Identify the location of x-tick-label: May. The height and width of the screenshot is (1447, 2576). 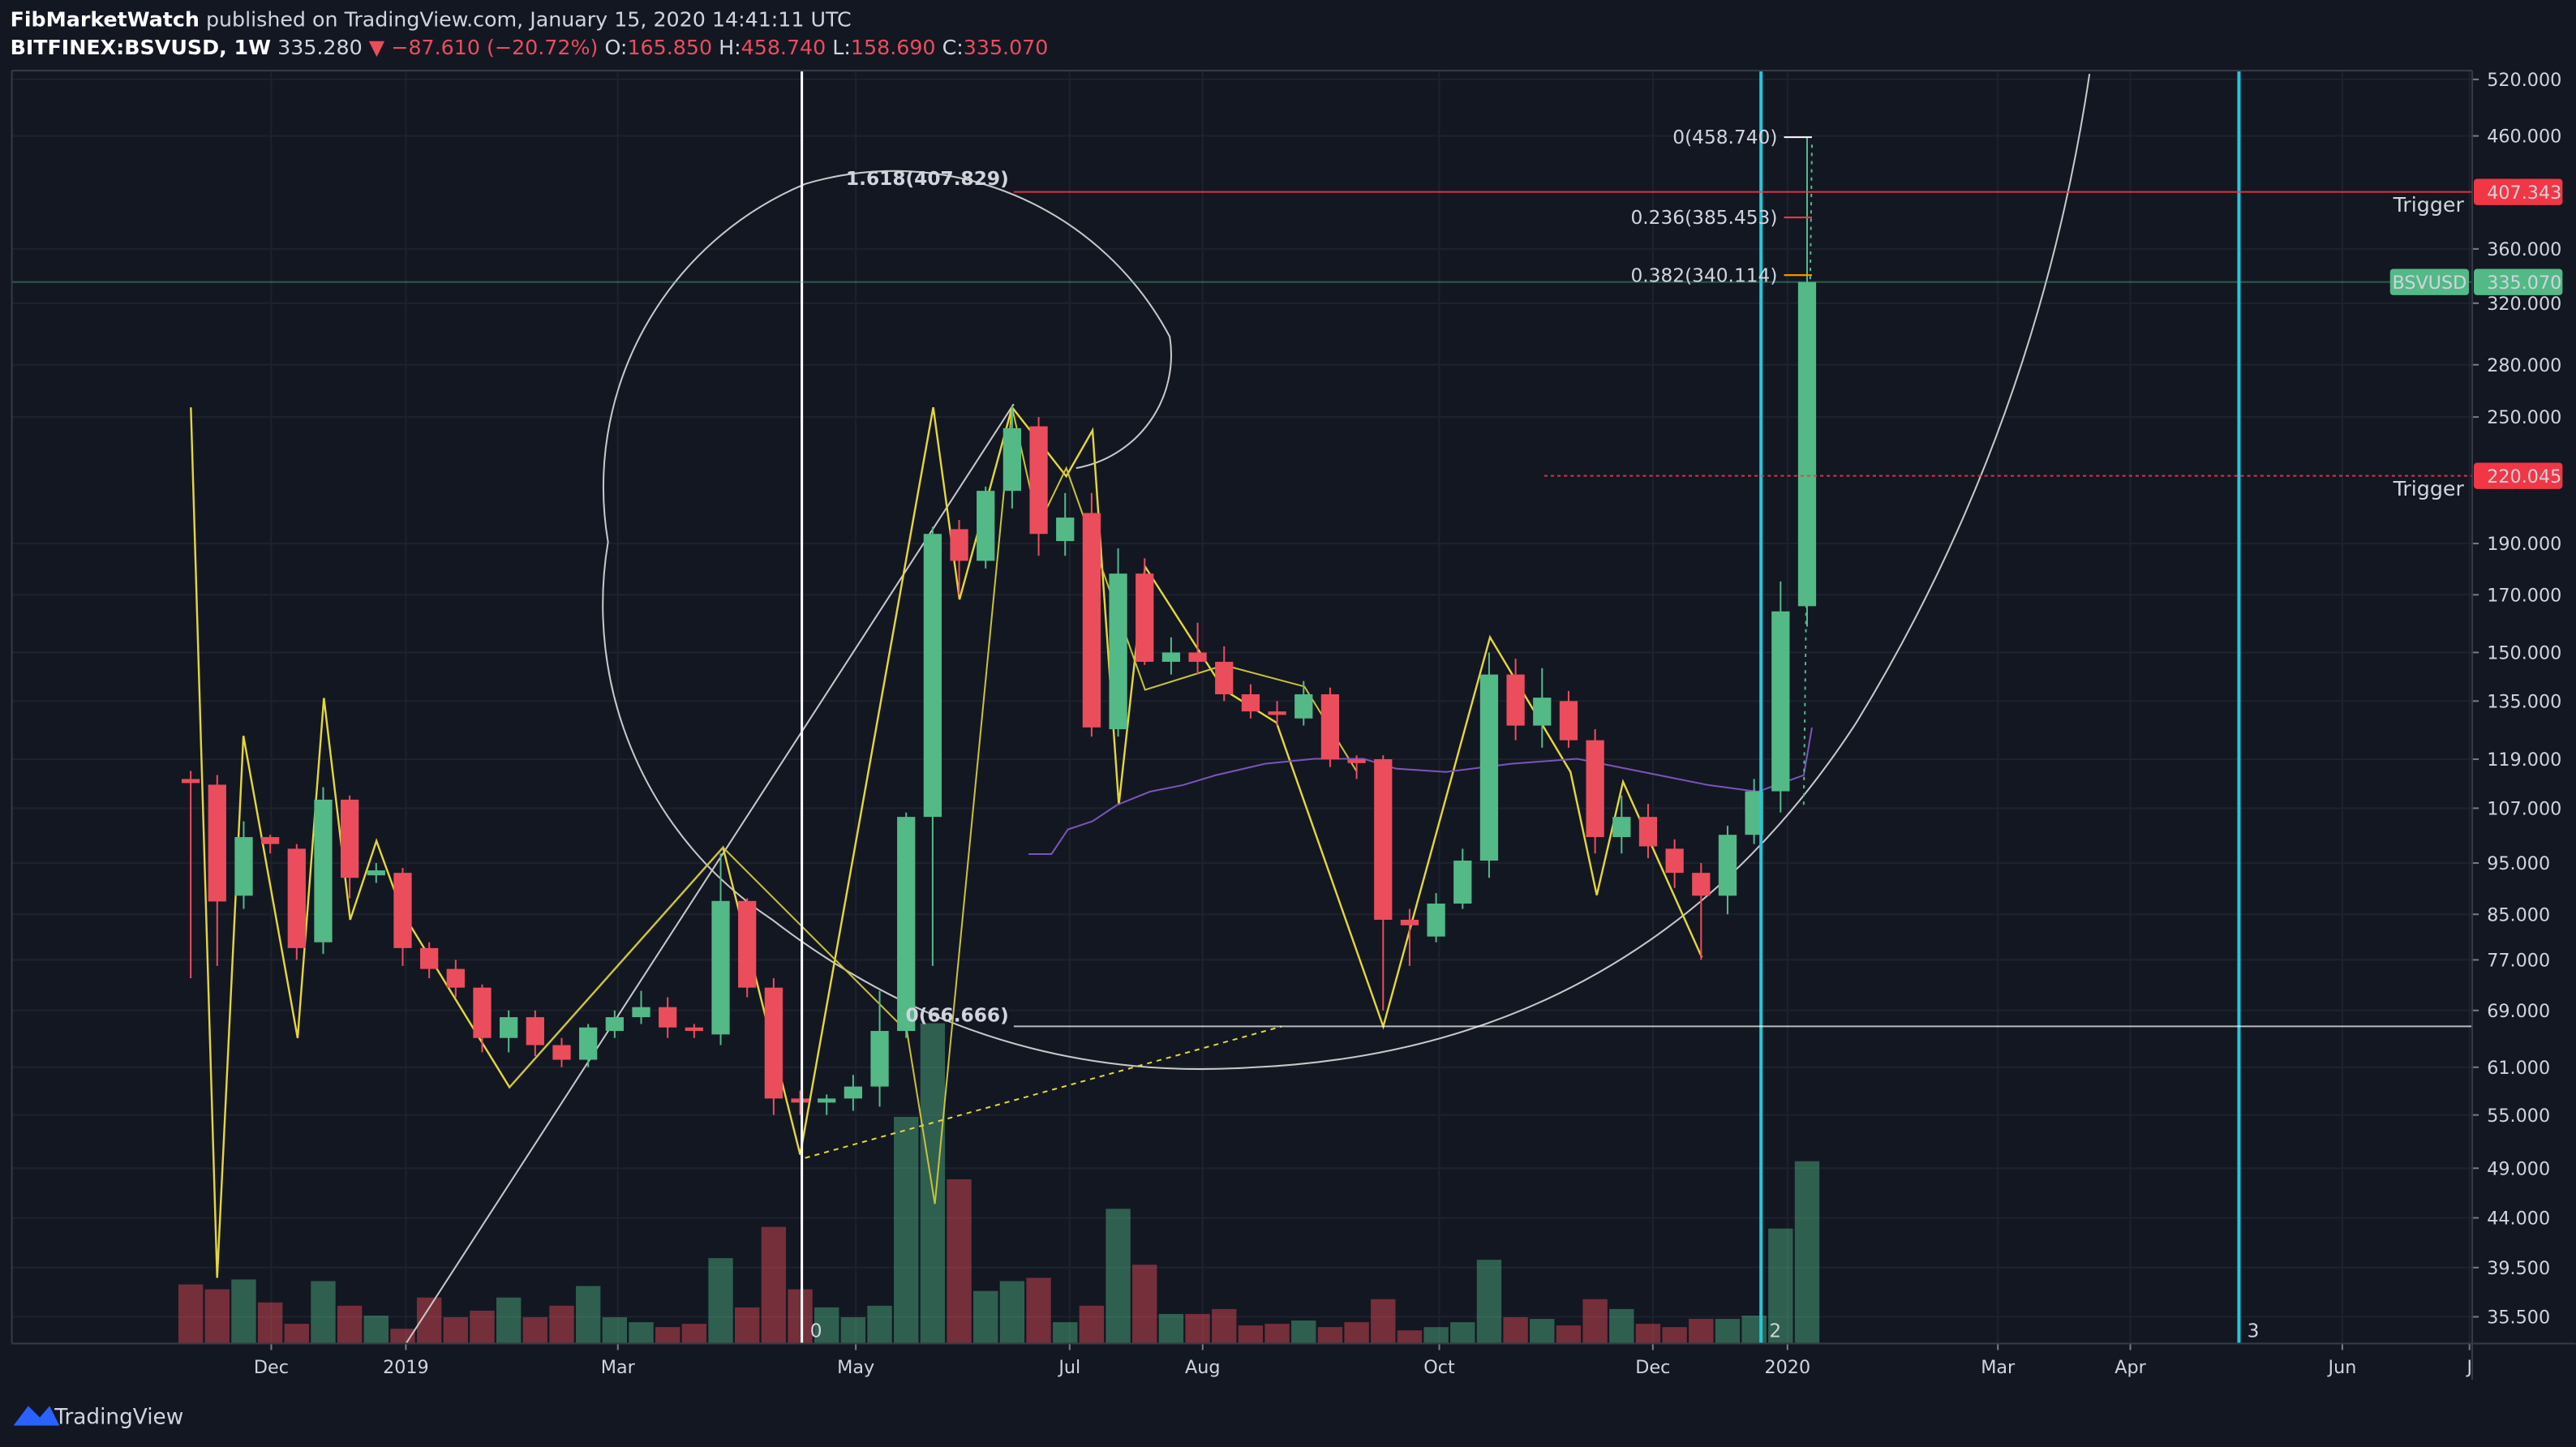
(856, 1367).